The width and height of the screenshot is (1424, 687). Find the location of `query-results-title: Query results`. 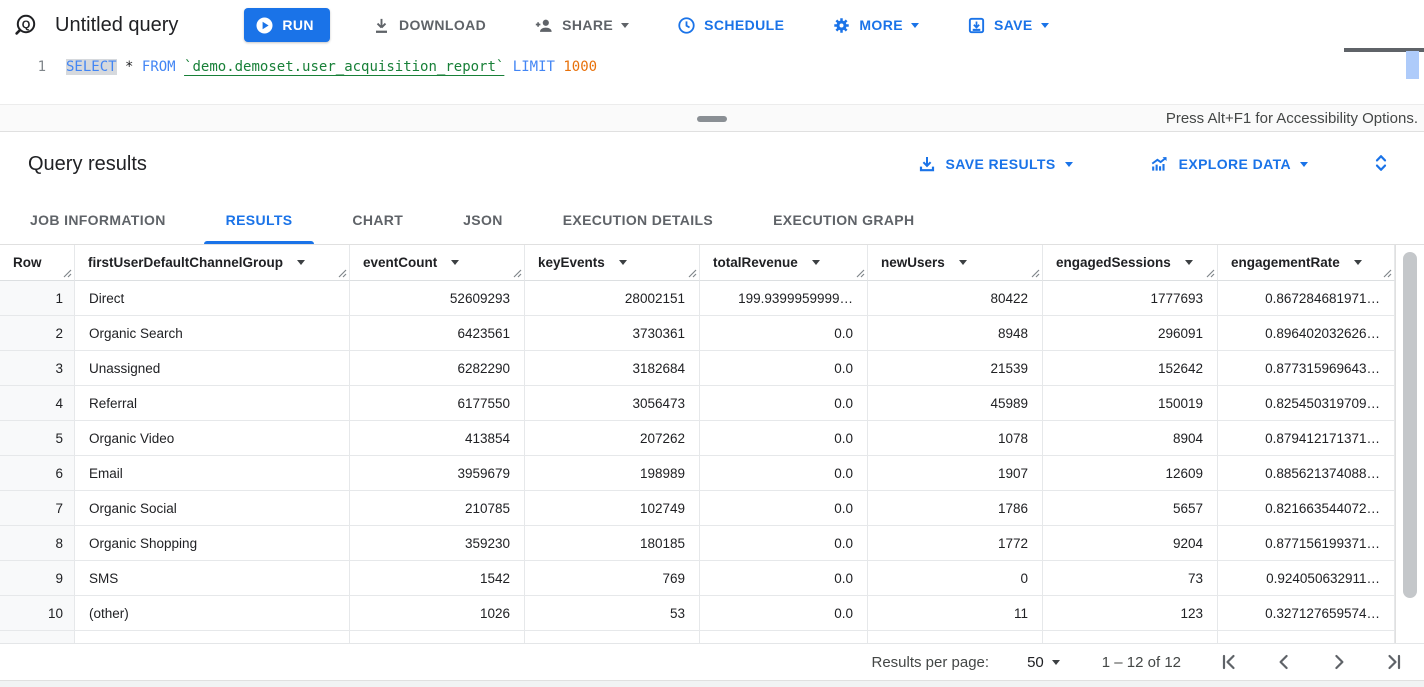

query-results-title: Query results is located at coordinates (87, 163).